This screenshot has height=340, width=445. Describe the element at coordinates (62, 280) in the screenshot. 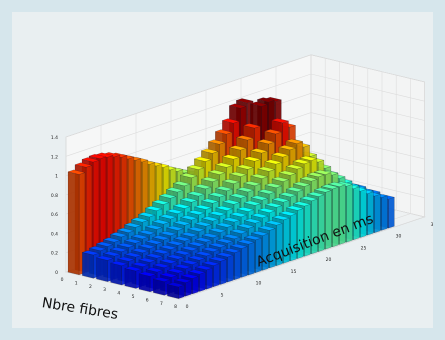

I see `y-tick-label: 0` at that location.